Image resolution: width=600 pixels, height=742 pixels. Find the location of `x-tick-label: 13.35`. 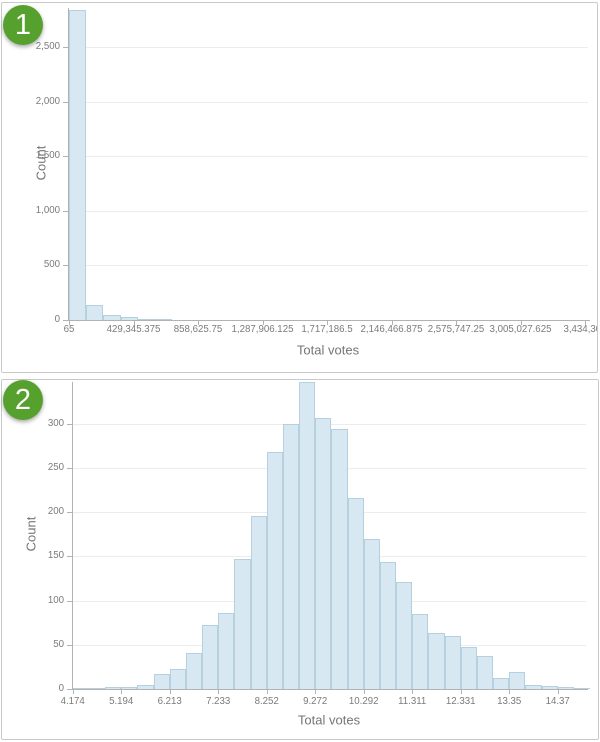

x-tick-label: 13.35 is located at coordinates (509, 701).